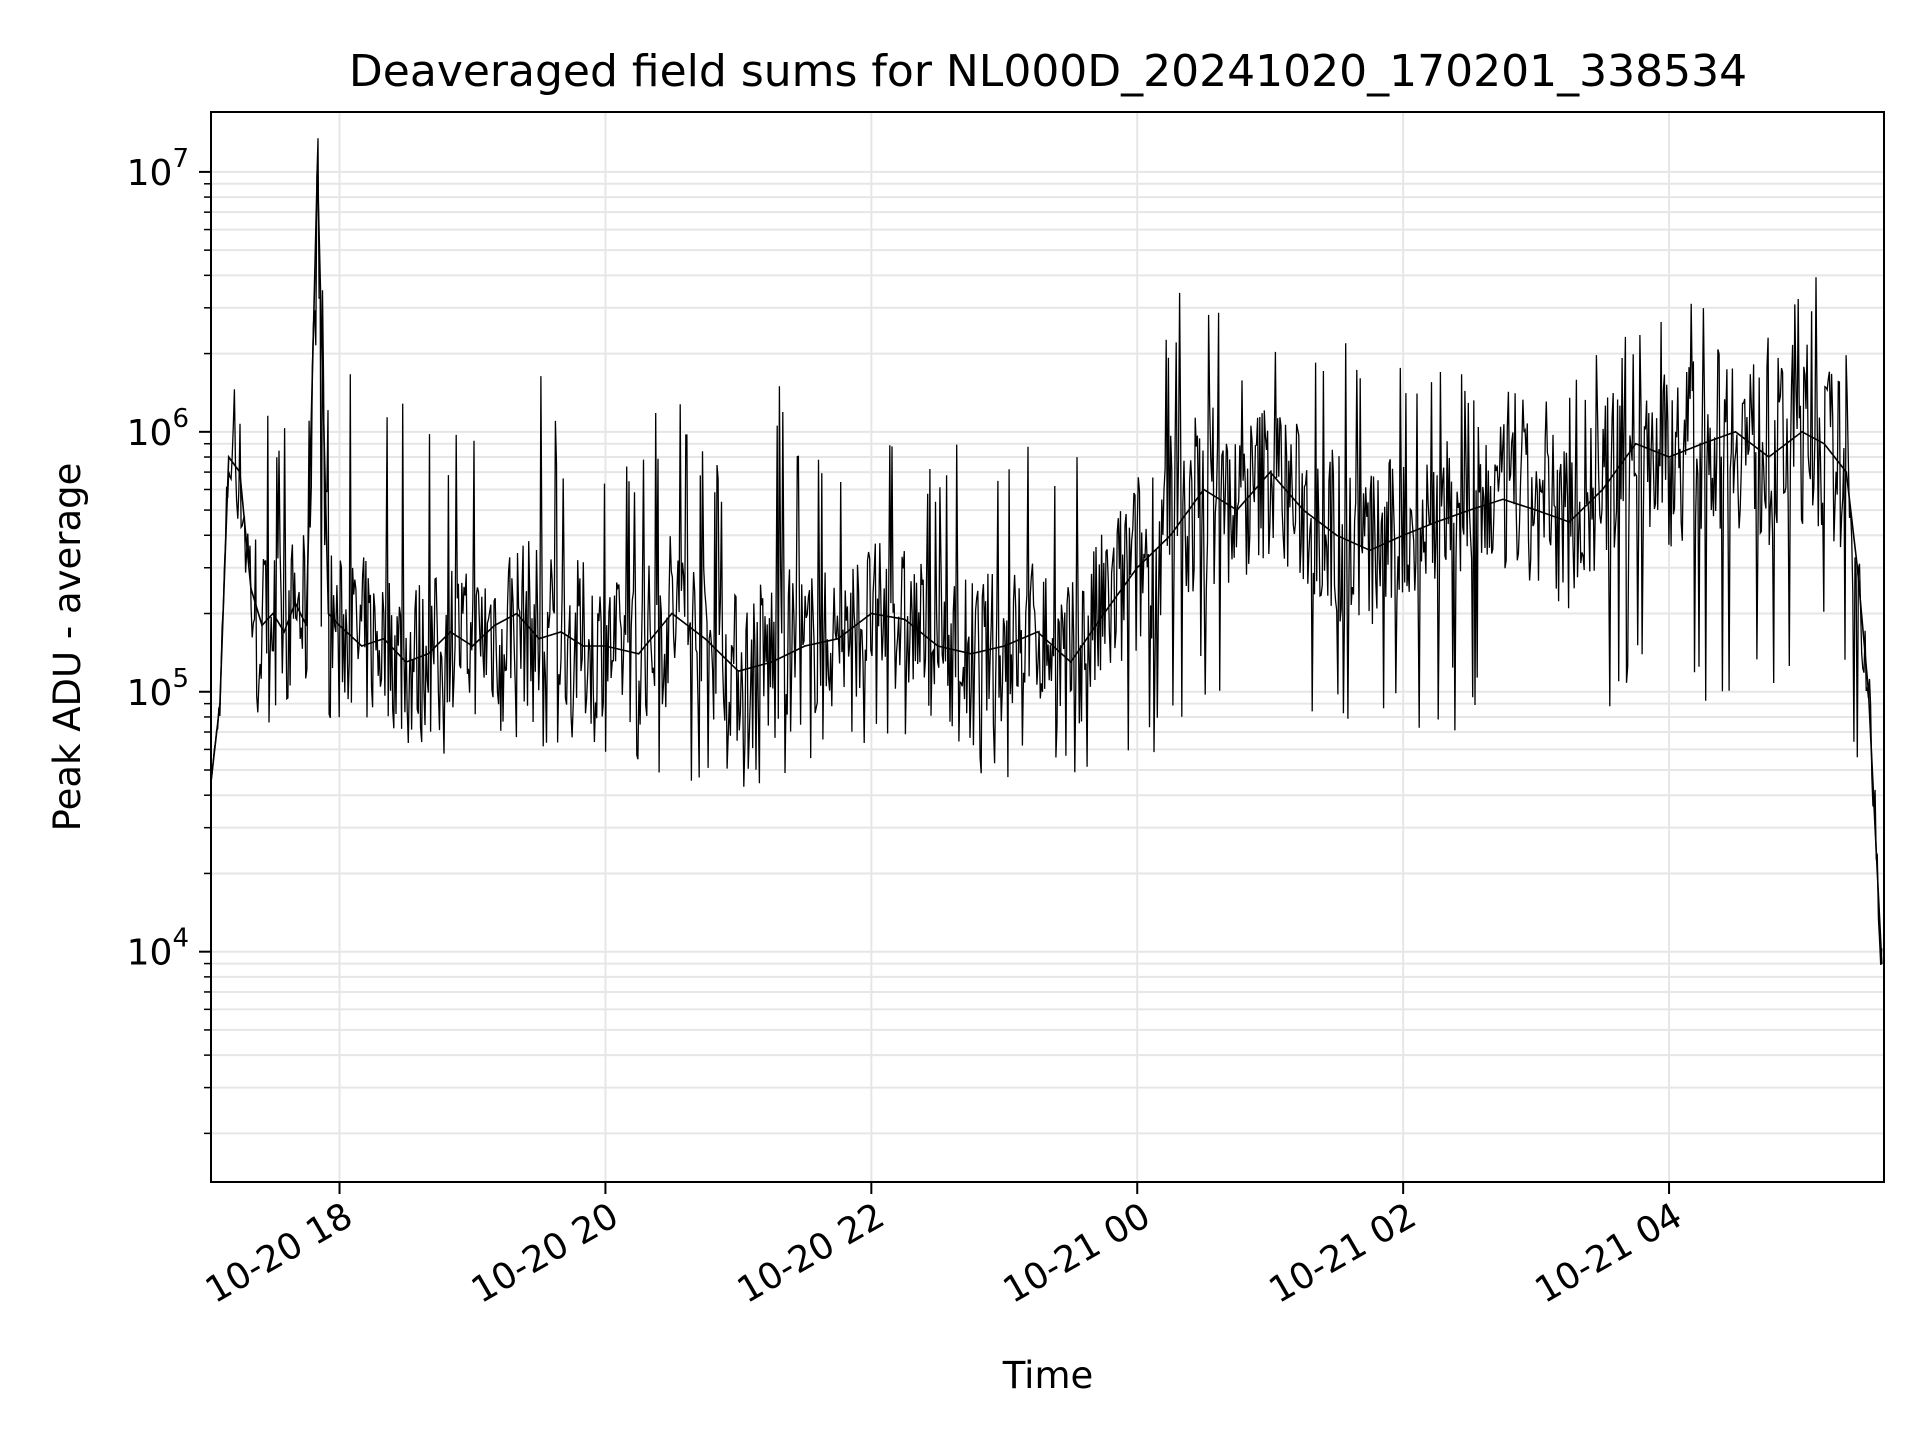  What do you see at coordinates (1048, 1375) in the screenshot?
I see `x-axis-label: Time` at bounding box center [1048, 1375].